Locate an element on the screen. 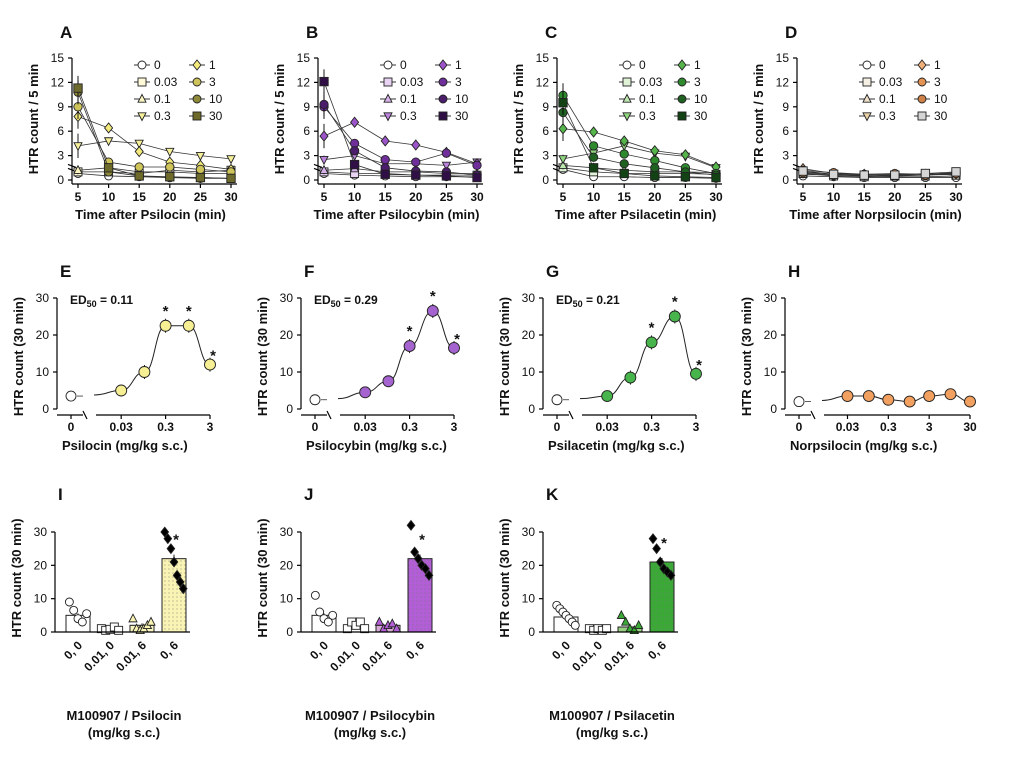 This screenshot has width=1024, height=759. y-axis-label: HTR count (30 min) is located at coordinates (18, 356).